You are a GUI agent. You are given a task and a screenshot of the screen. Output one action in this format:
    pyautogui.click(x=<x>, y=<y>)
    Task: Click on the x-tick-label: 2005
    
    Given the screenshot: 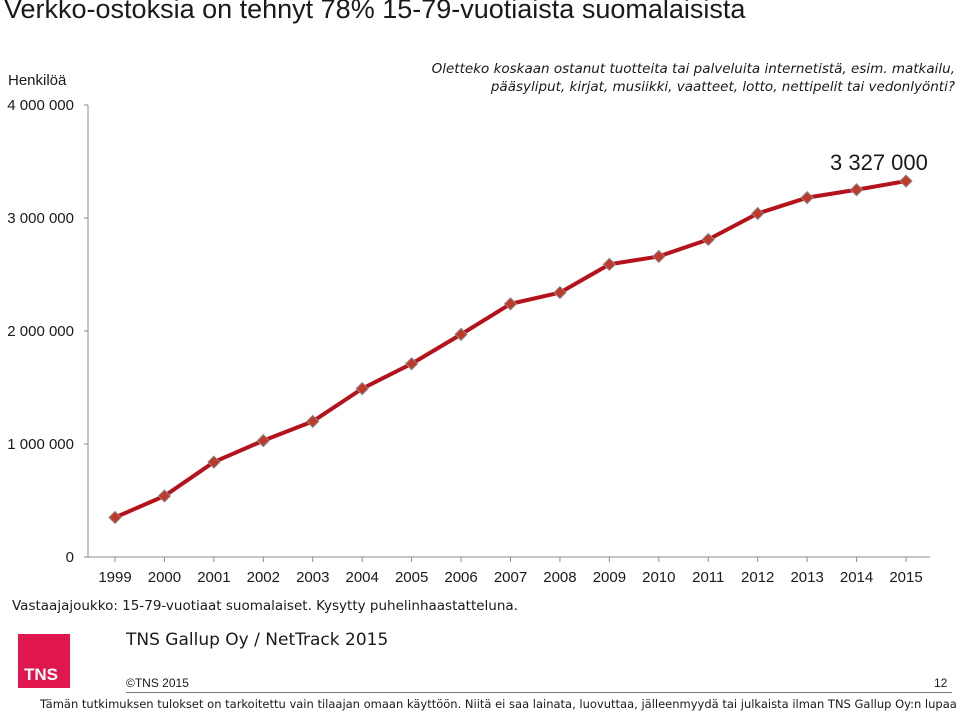 What is the action you would take?
    pyautogui.click(x=411, y=577)
    